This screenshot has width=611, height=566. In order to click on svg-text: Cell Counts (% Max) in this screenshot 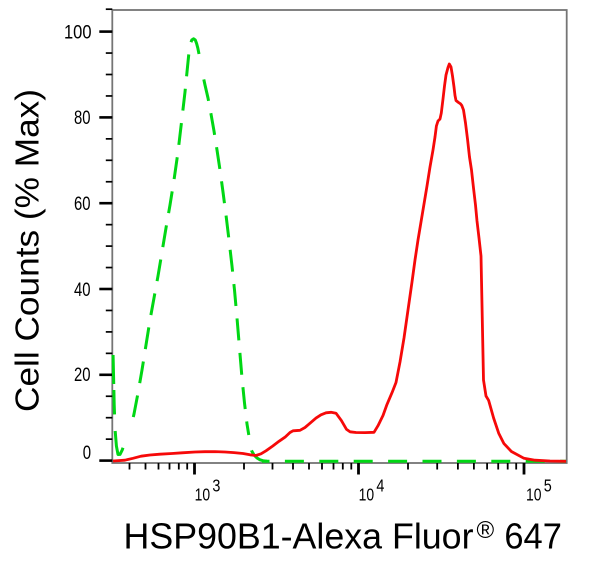, I will do `click(27, 250)`.